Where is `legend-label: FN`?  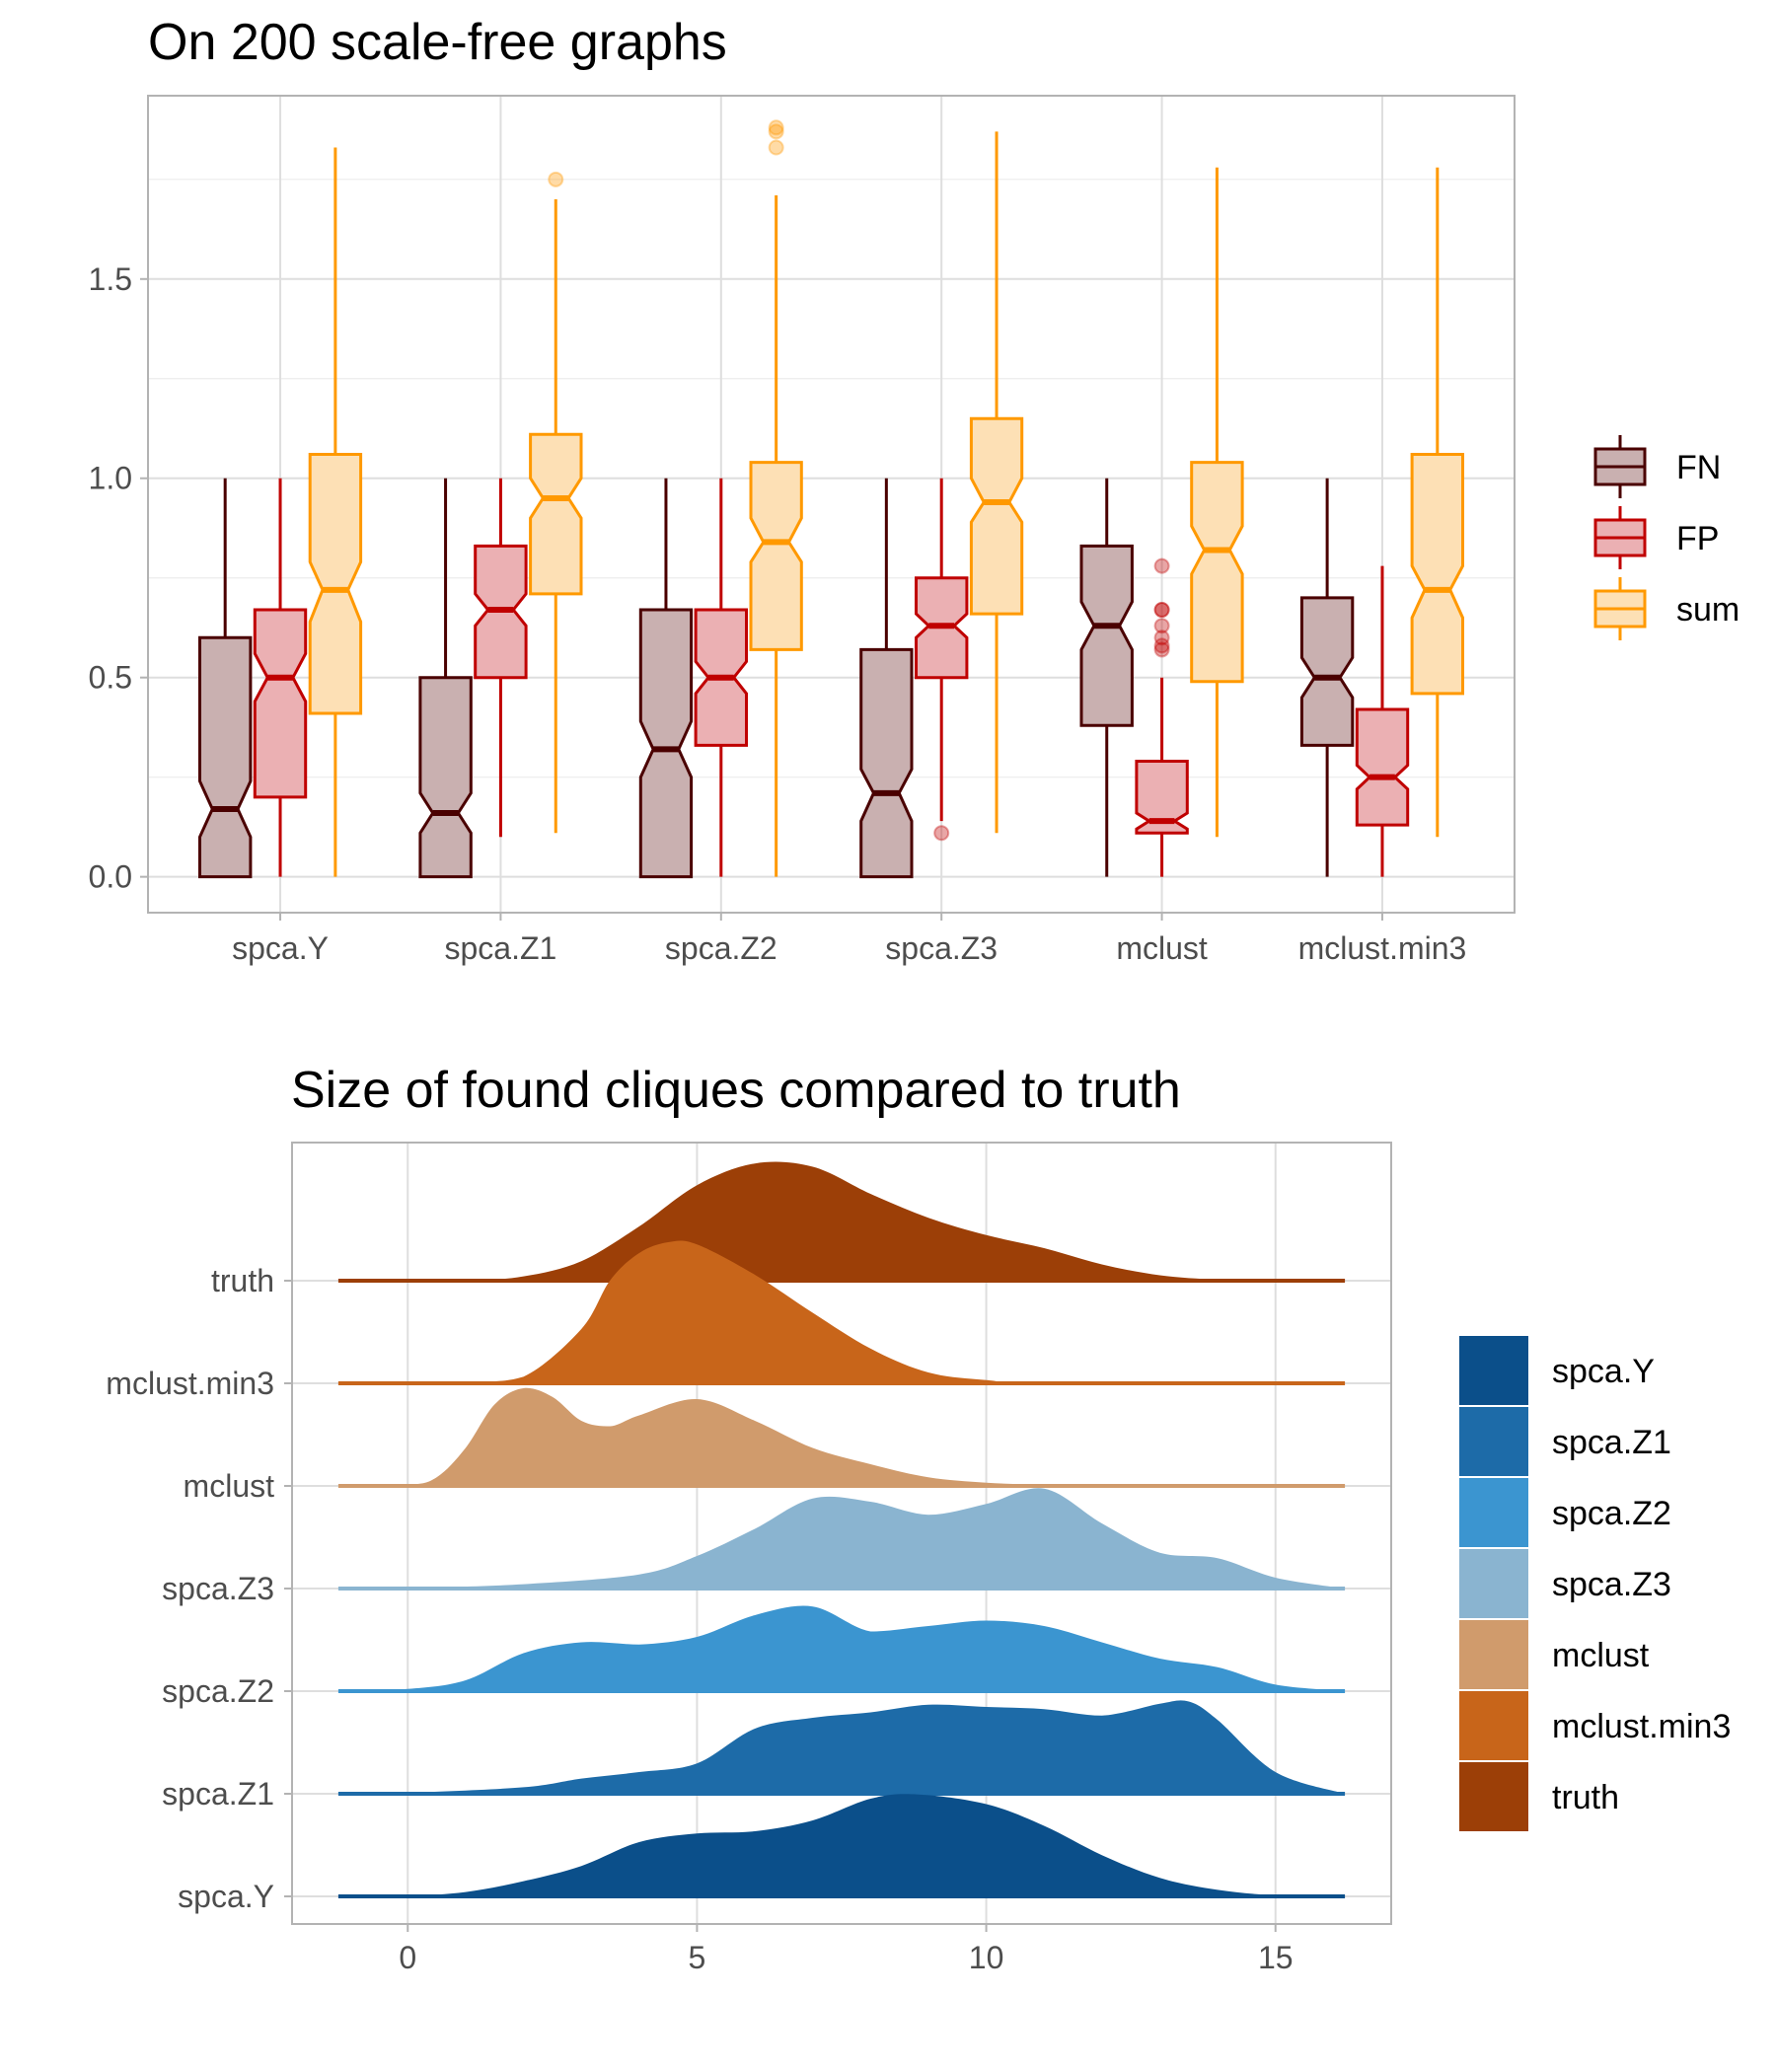
legend-label: FN is located at coordinates (1699, 468).